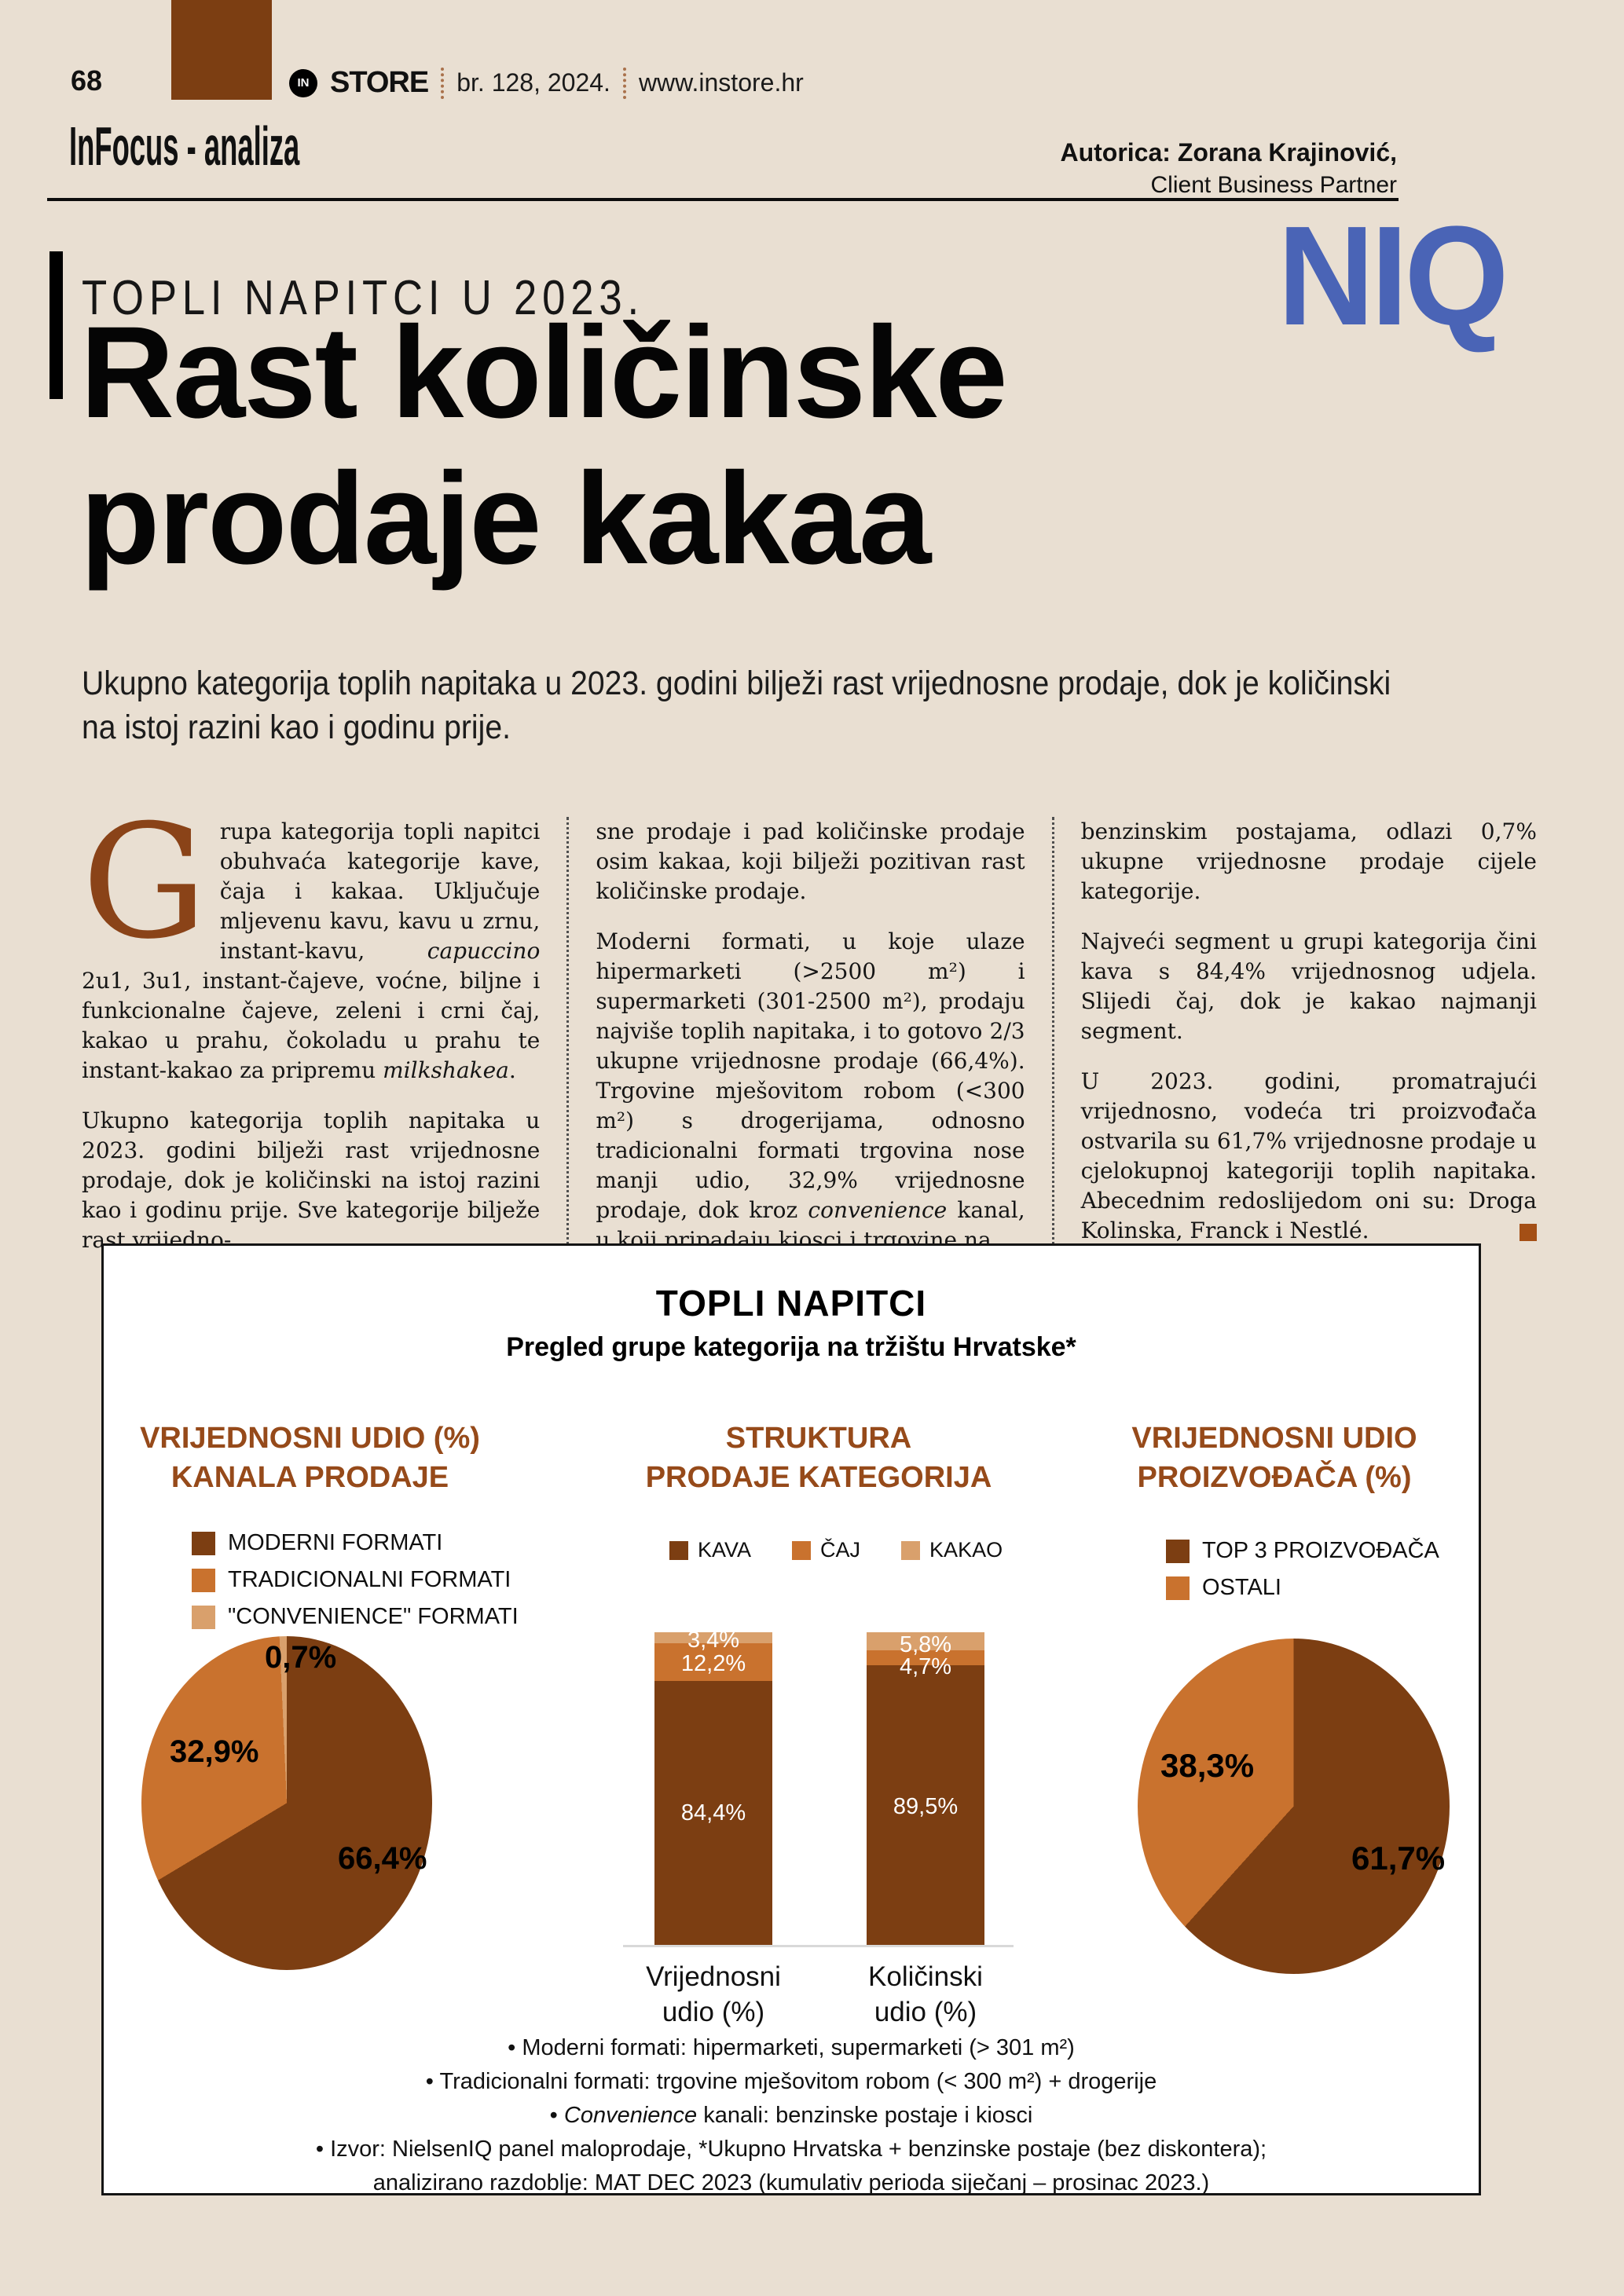 This screenshot has height=2296, width=1624. Describe the element at coordinates (144, 883) in the screenshot. I see `dropcap: G` at that location.